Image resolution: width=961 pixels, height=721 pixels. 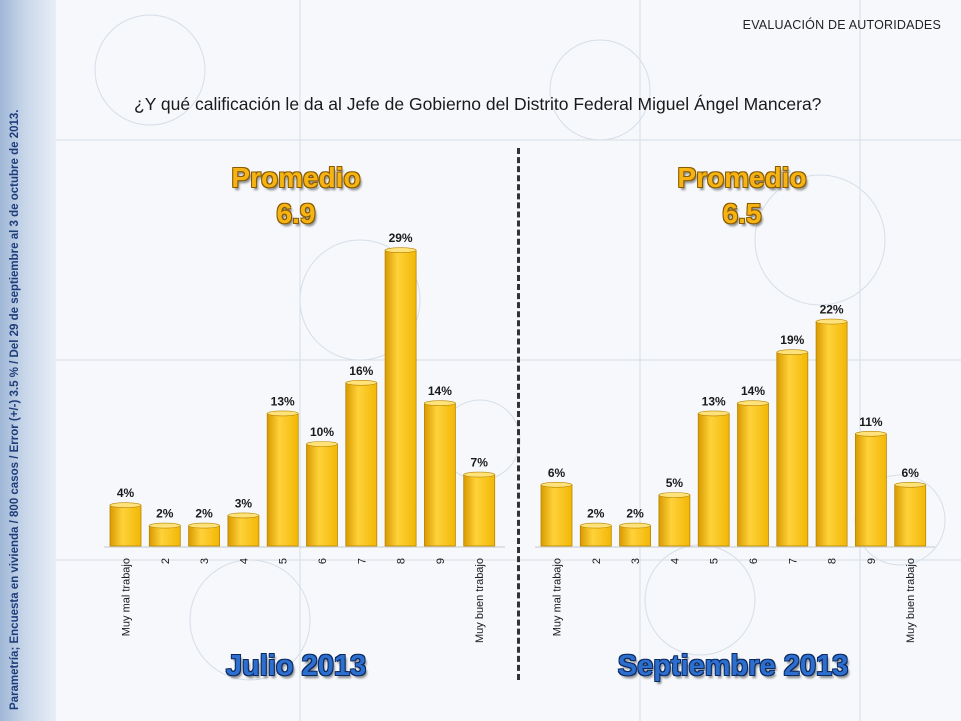 What do you see at coordinates (597, 561) in the screenshot?
I see `tick-label-septiembre-2: 2` at bounding box center [597, 561].